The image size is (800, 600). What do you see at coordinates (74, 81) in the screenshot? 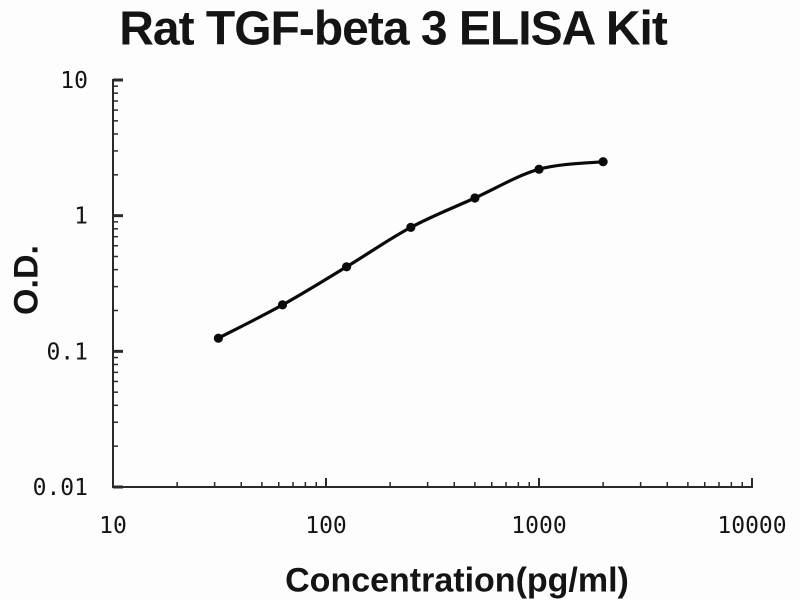
I see `y-tick-label: 10` at bounding box center [74, 81].